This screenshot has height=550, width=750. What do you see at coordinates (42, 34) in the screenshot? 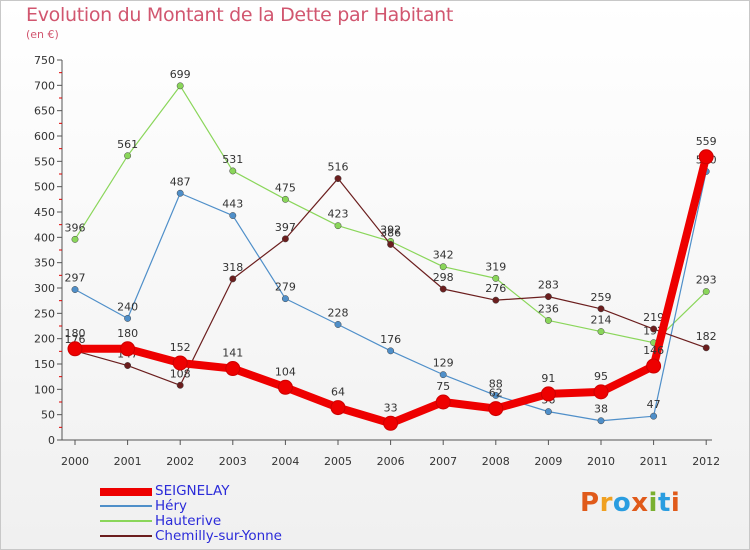
I see `chart-subtitle: (en €)` at bounding box center [42, 34].